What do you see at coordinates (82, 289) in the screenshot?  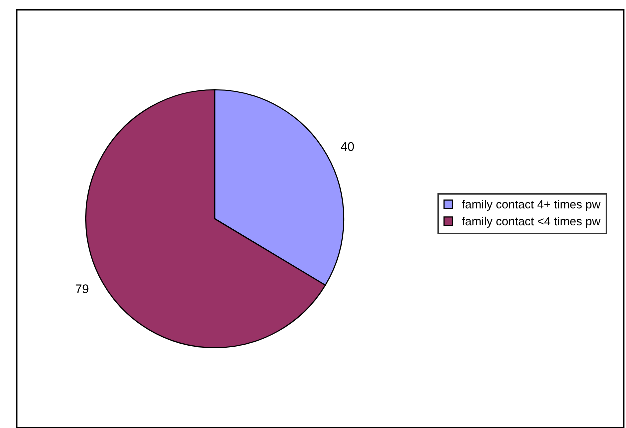 I see `data-label: 79` at bounding box center [82, 289].